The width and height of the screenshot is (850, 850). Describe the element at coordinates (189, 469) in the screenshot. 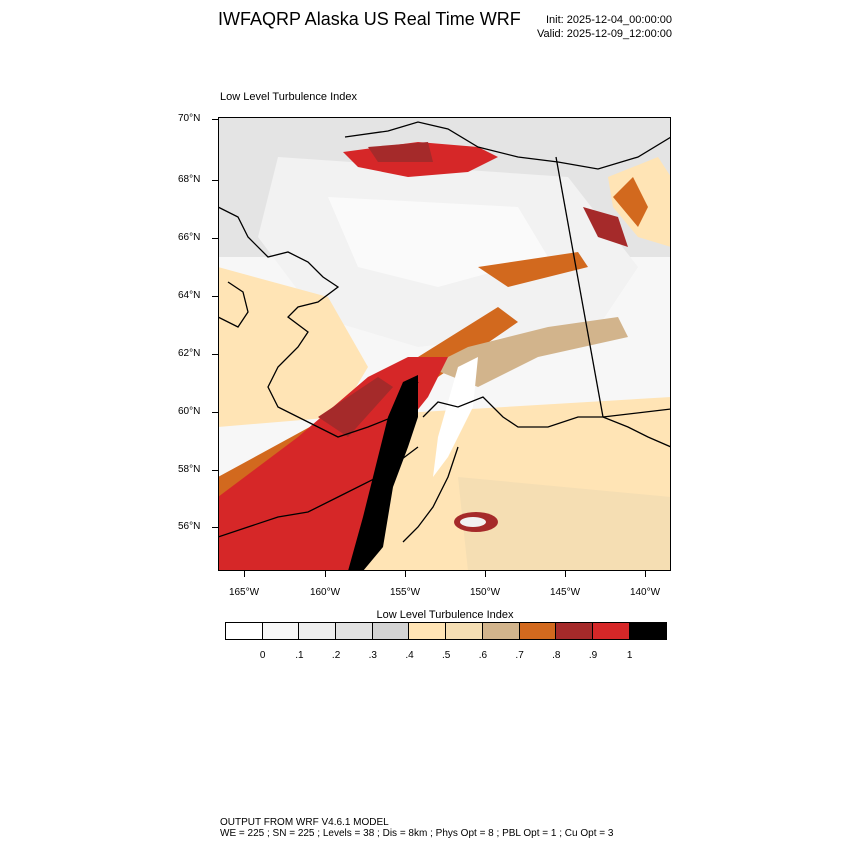

I see `lat-label: 58°N` at that location.